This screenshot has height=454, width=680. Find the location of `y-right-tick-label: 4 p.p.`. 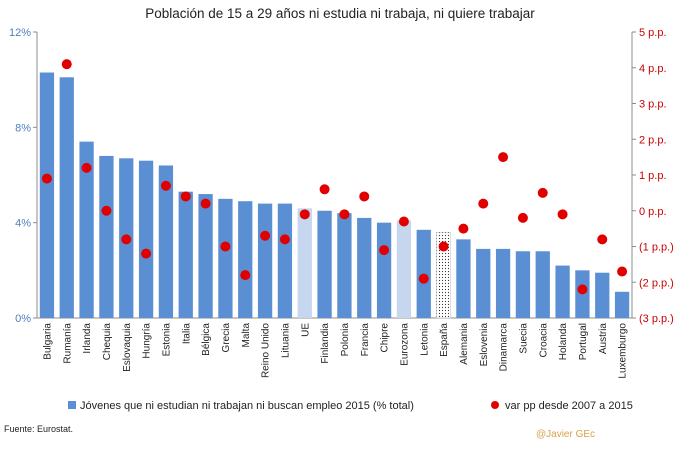

y-right-tick-label: 4 p.p. is located at coordinates (653, 69).